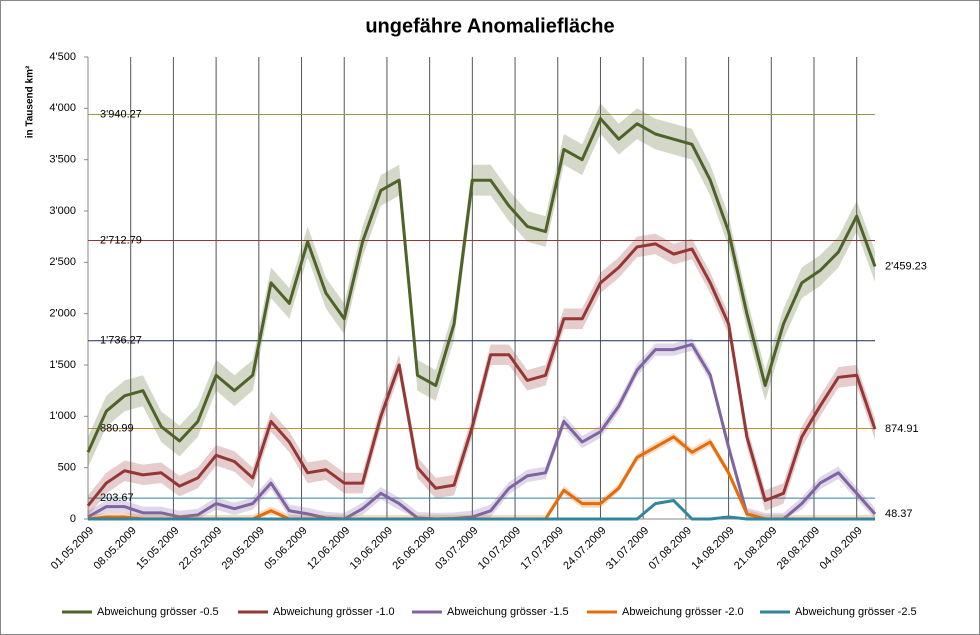  Describe the element at coordinates (683, 612) in the screenshot. I see `legend-label: Abweichung grösser -2.0` at that location.